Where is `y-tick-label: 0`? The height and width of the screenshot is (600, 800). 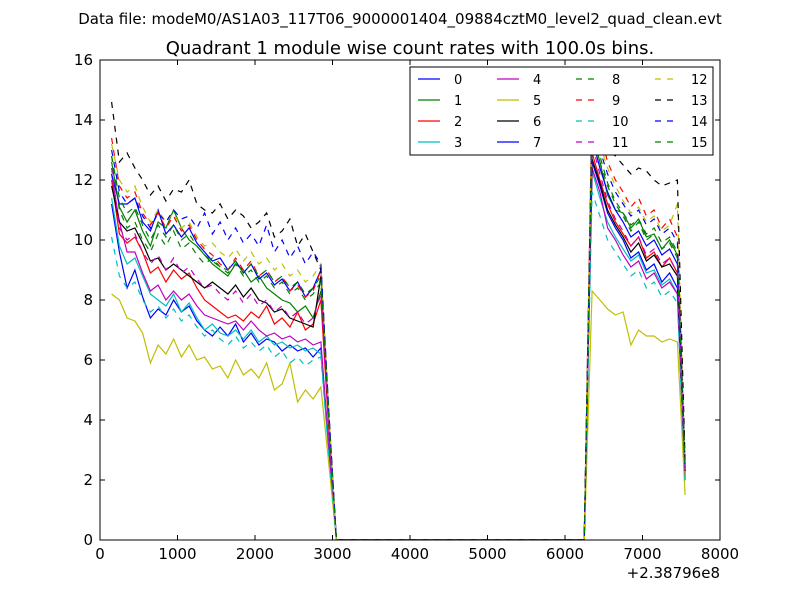 y-tick-label: 0 is located at coordinates (88, 540).